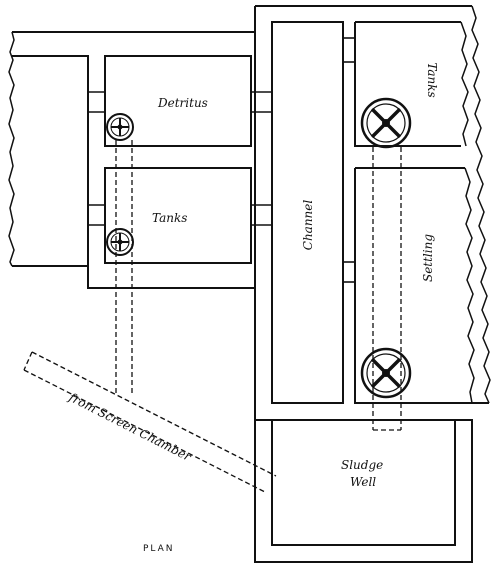 Image resolution: width=500 pixels, height=571 pixels. Describe the element at coordinates (362, 465) in the screenshot. I see `label-sludge: Sludge` at that location.